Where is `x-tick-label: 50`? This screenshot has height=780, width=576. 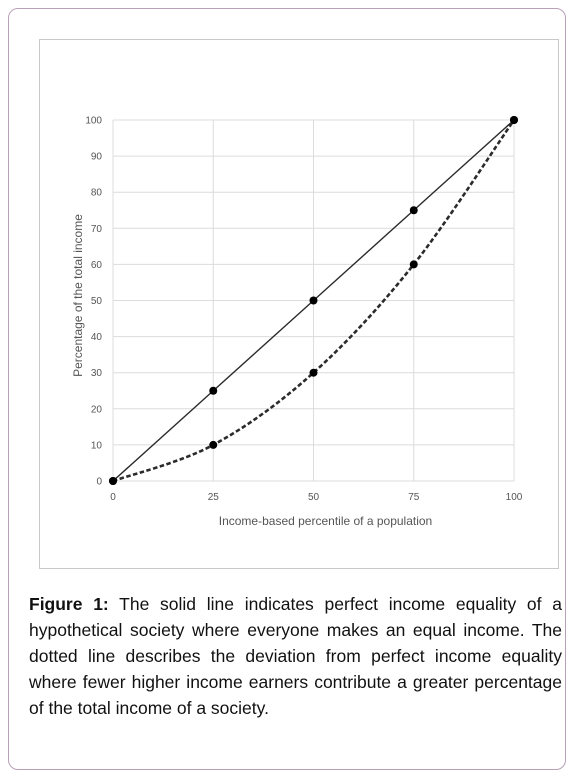 x-tick-label: 50 is located at coordinates (314, 497).